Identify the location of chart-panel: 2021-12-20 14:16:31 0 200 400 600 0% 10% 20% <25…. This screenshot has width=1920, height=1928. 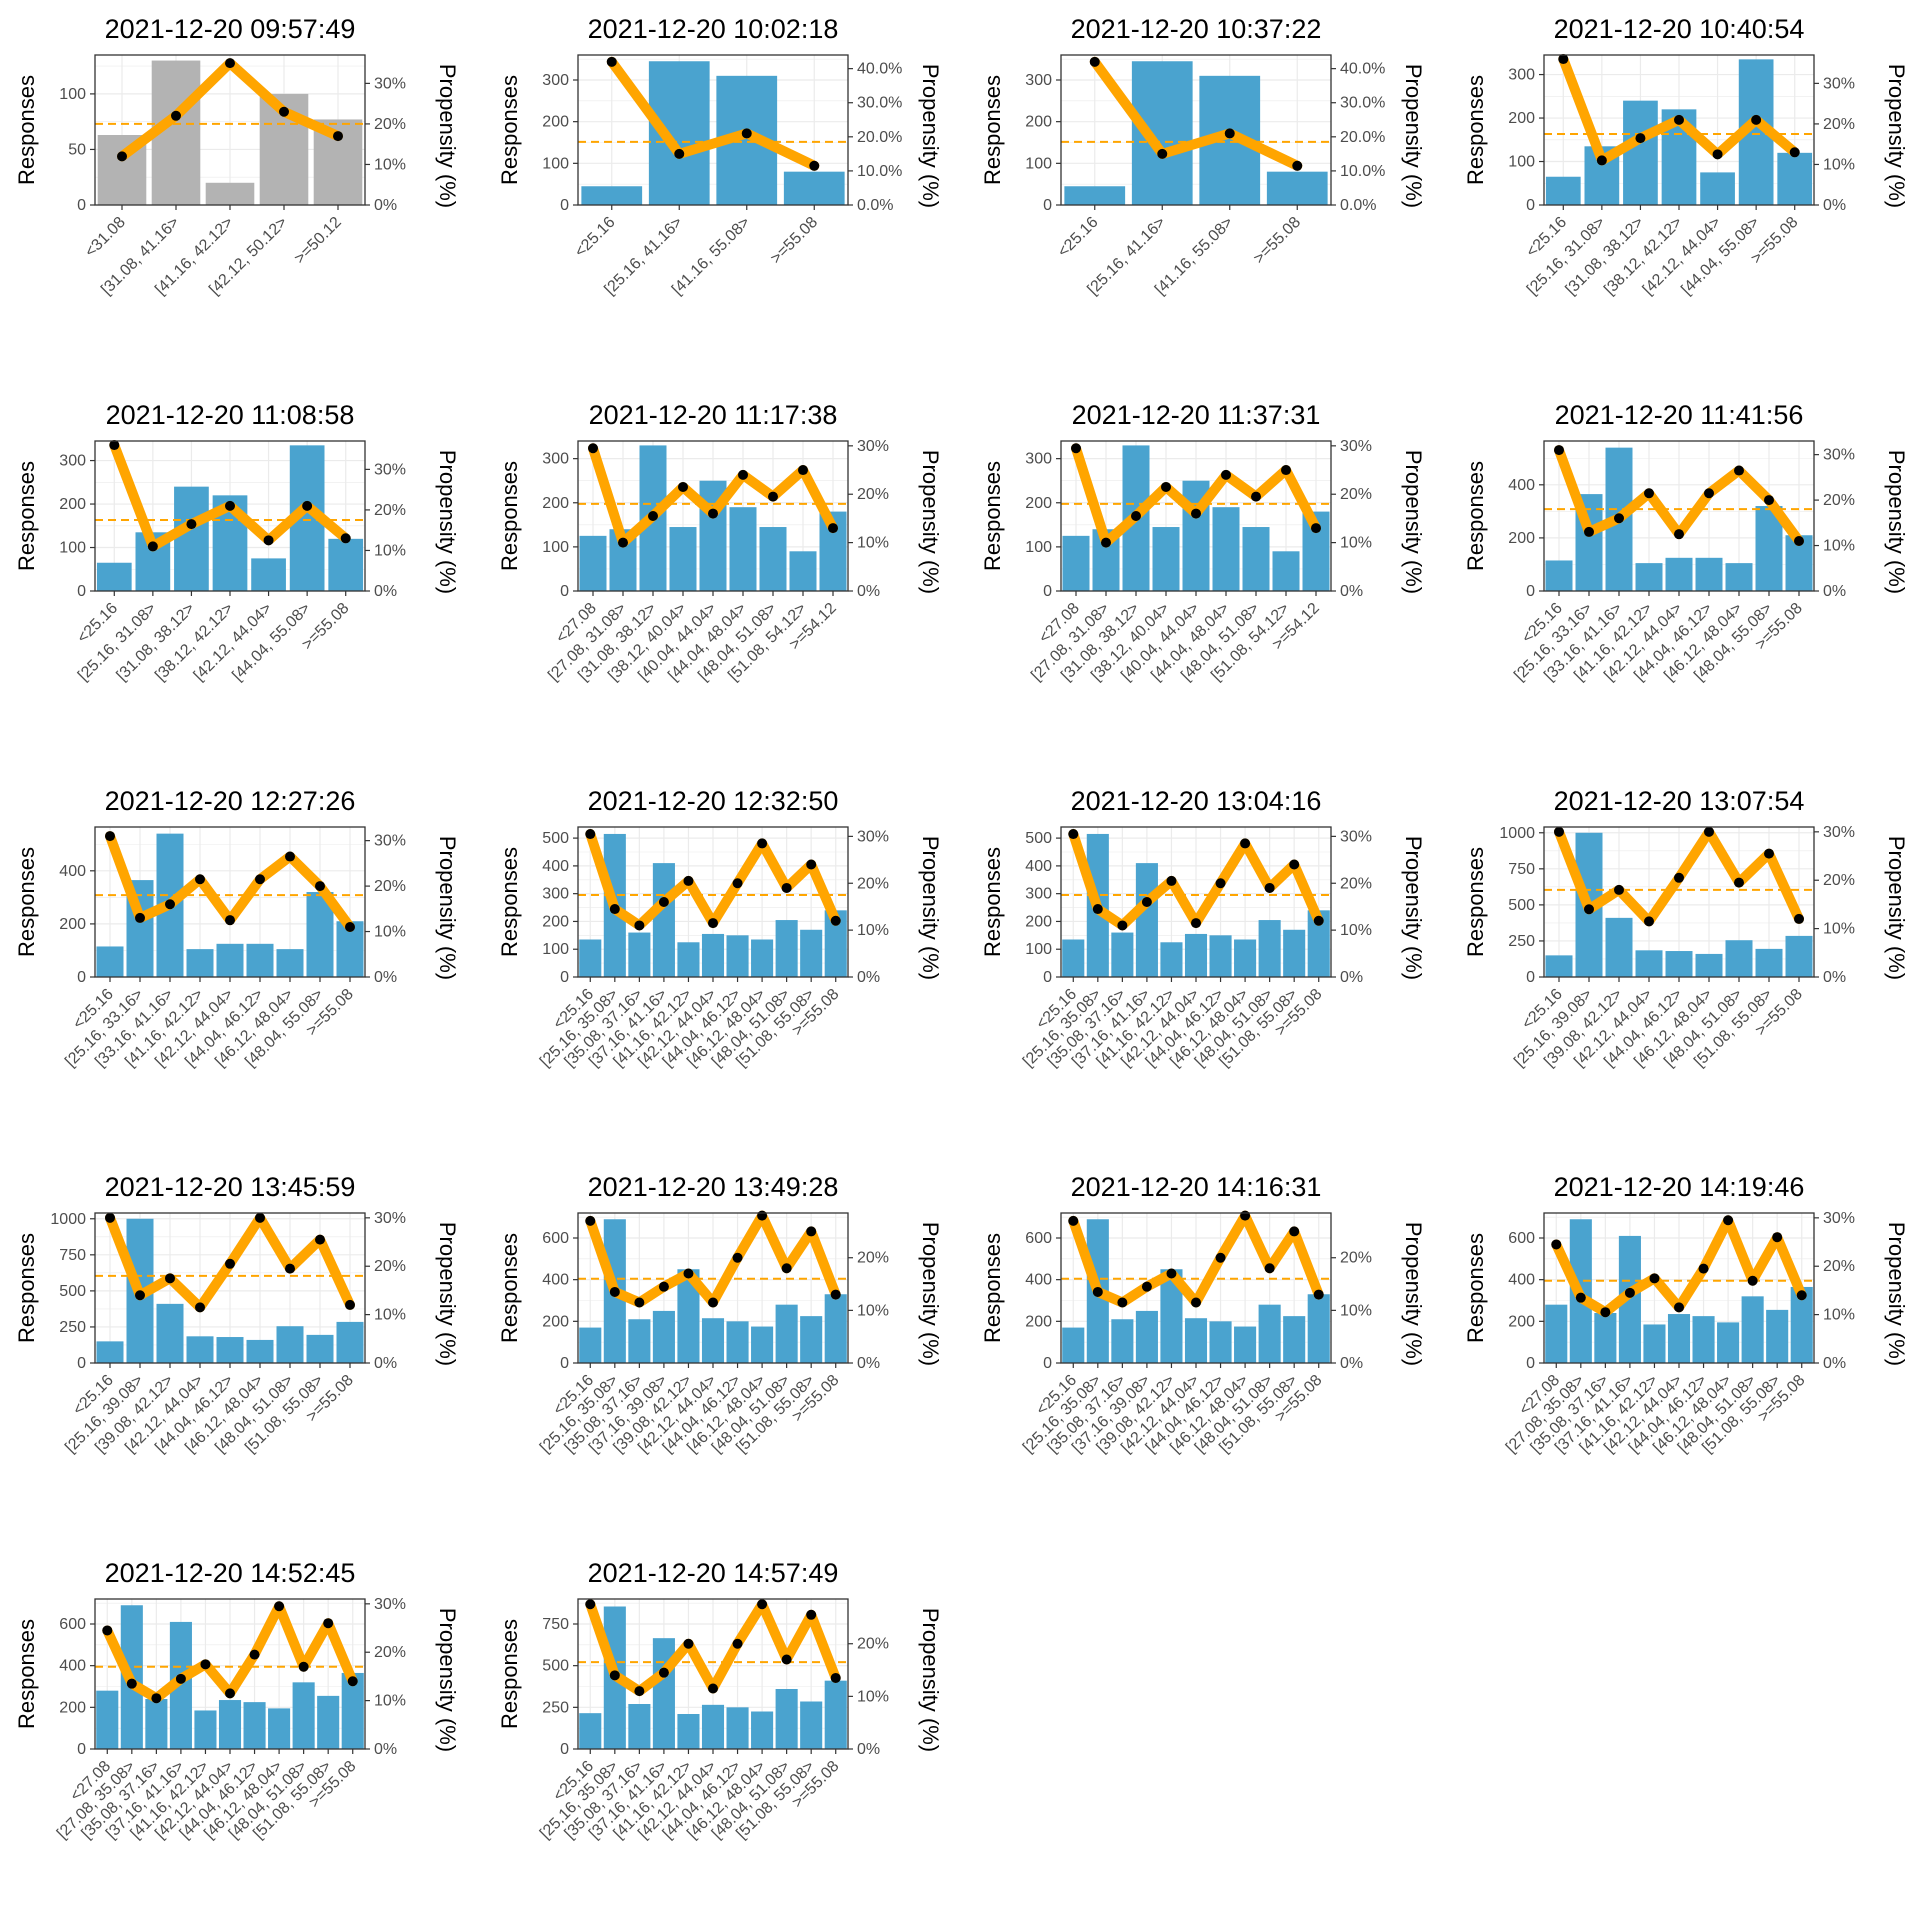
(1206, 1350).